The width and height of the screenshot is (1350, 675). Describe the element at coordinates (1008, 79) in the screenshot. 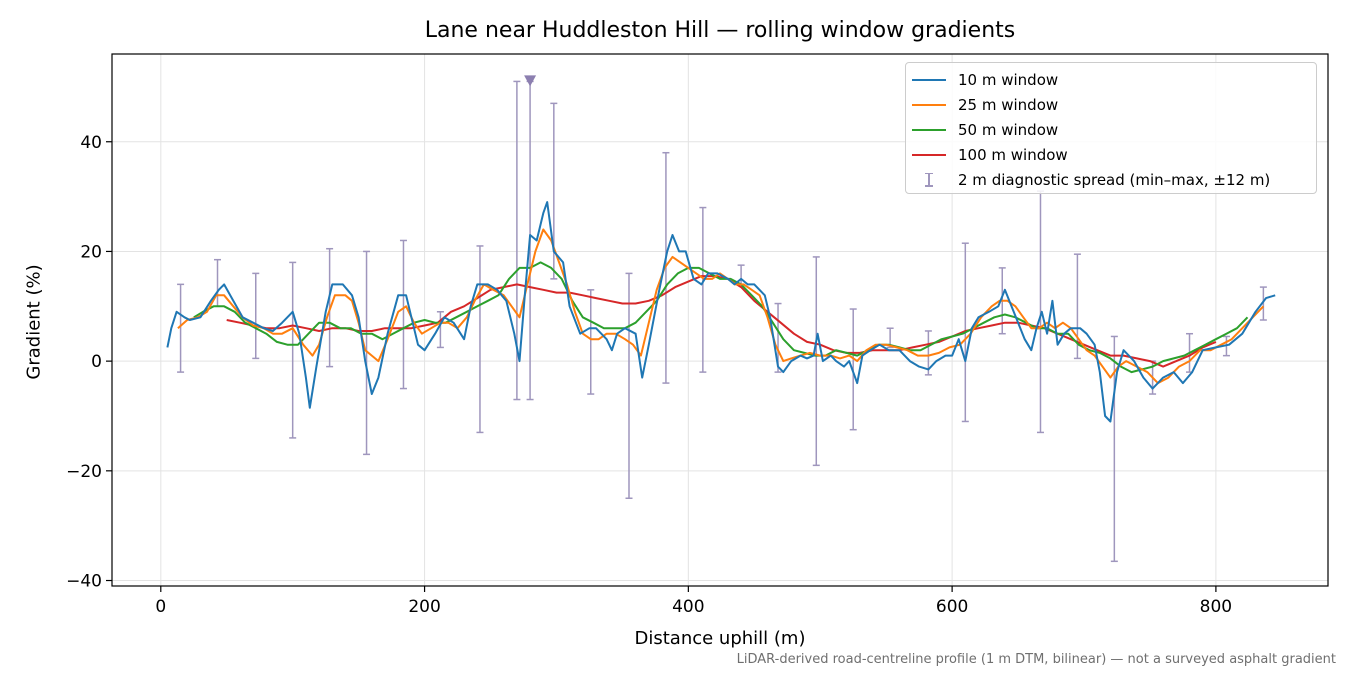

I see `legend-label-10m: 10 m window` at that location.